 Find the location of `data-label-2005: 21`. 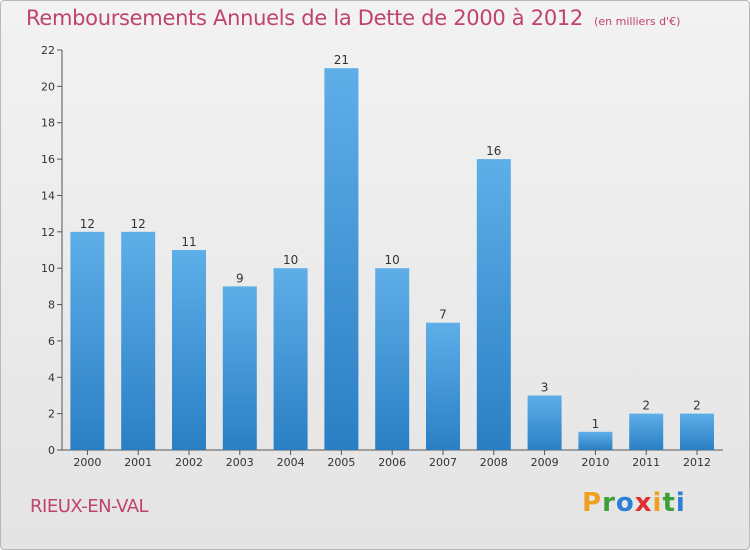

data-label-2005: 21 is located at coordinates (341, 60).